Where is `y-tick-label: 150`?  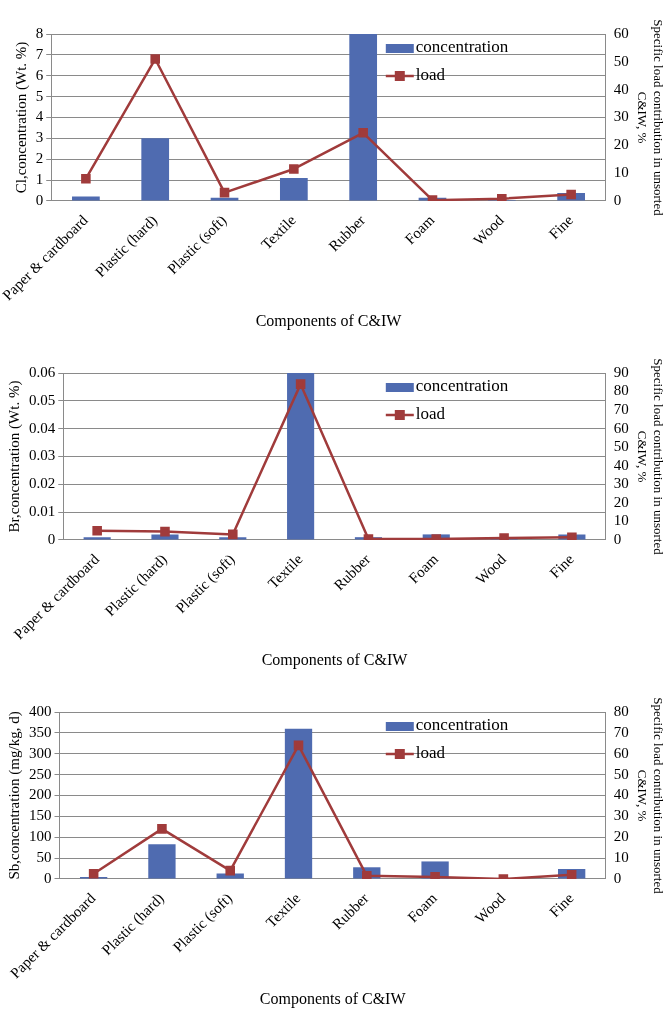
y-tick-label: 150 is located at coordinates (40, 815).